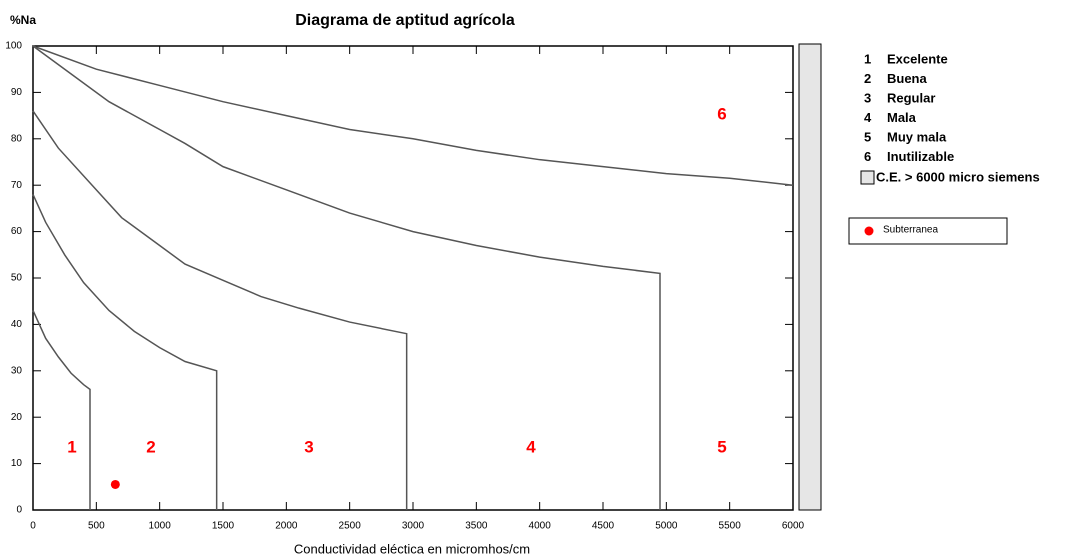 The height and width of the screenshot is (559, 1084). Describe the element at coordinates (540, 526) in the screenshot. I see `x-tick-label: 4000` at that location.